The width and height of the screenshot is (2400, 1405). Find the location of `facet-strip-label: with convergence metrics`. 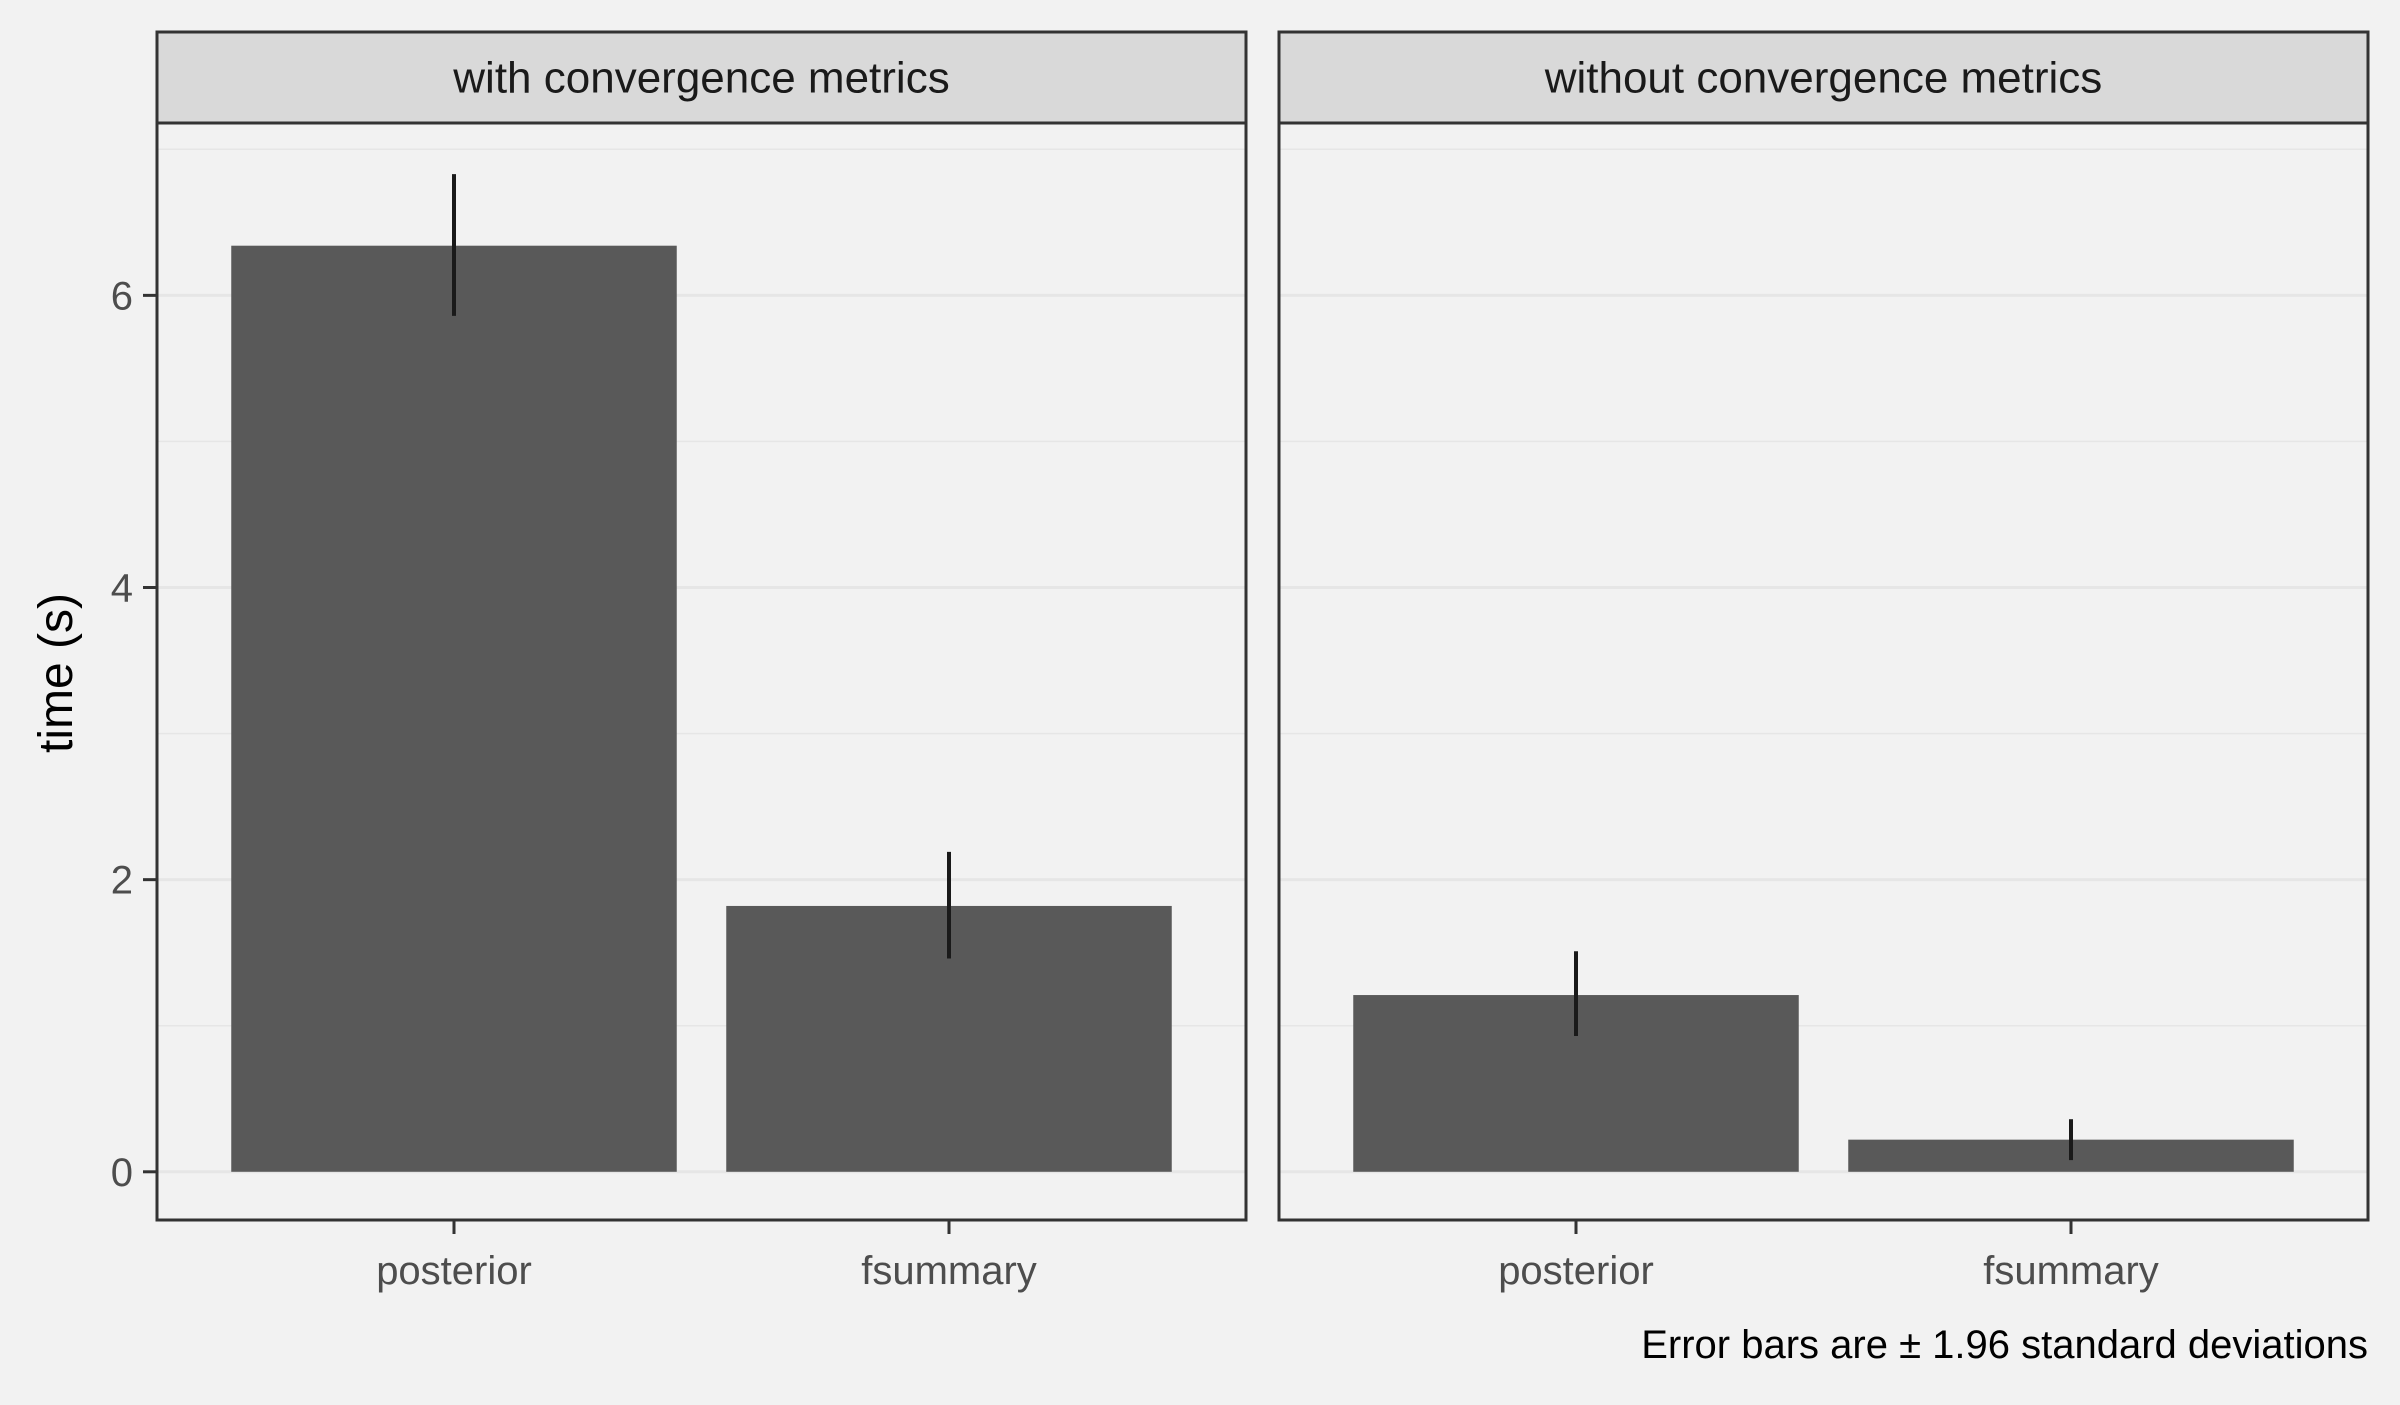

facet-strip-label: with convergence metrics is located at coordinates (700, 78).